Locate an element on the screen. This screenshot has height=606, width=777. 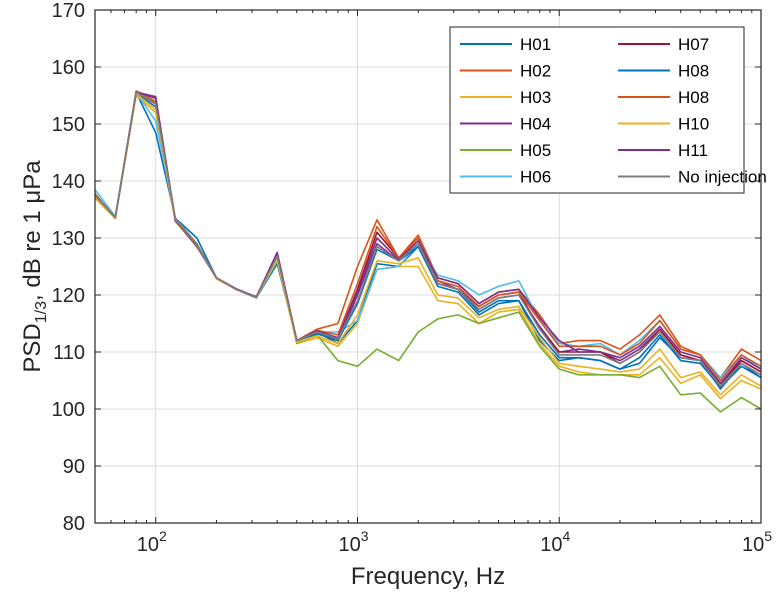
y-tick-label: 130 is located at coordinates (68, 239).